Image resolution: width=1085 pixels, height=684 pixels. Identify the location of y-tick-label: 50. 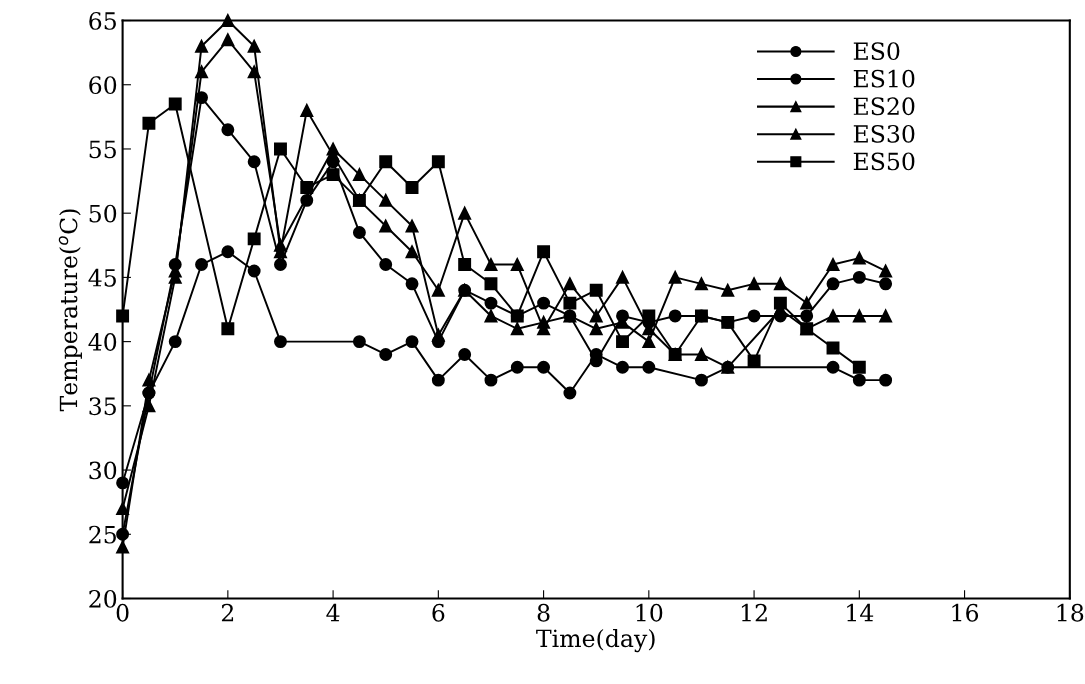
(103, 213).